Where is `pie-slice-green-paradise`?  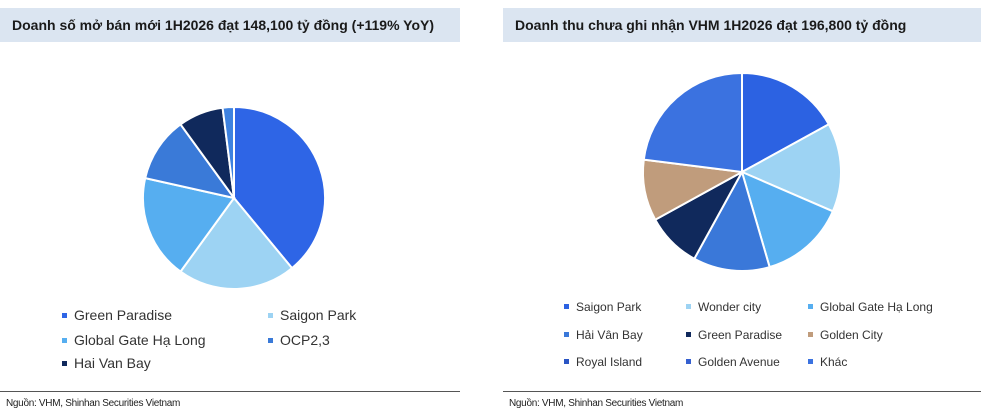 pie-slice-green-paradise is located at coordinates (279, 187).